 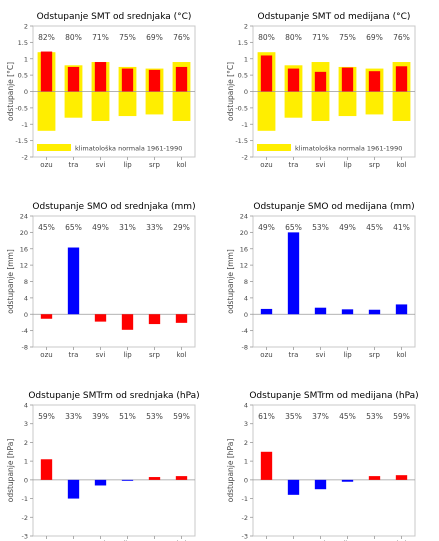 What do you see at coordinates (154, 227) in the screenshot?
I see `percent-label: 33%` at bounding box center [154, 227].